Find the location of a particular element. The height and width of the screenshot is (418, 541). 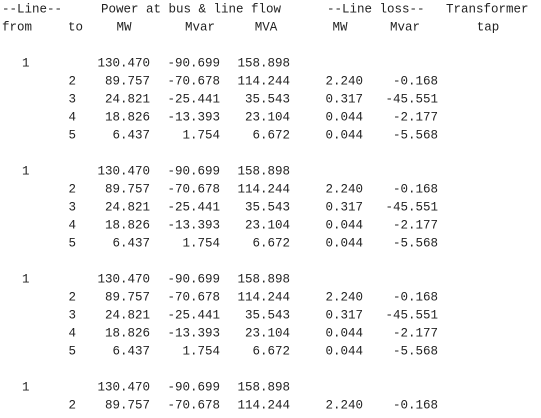

column-header: to is located at coordinates (75, 27).